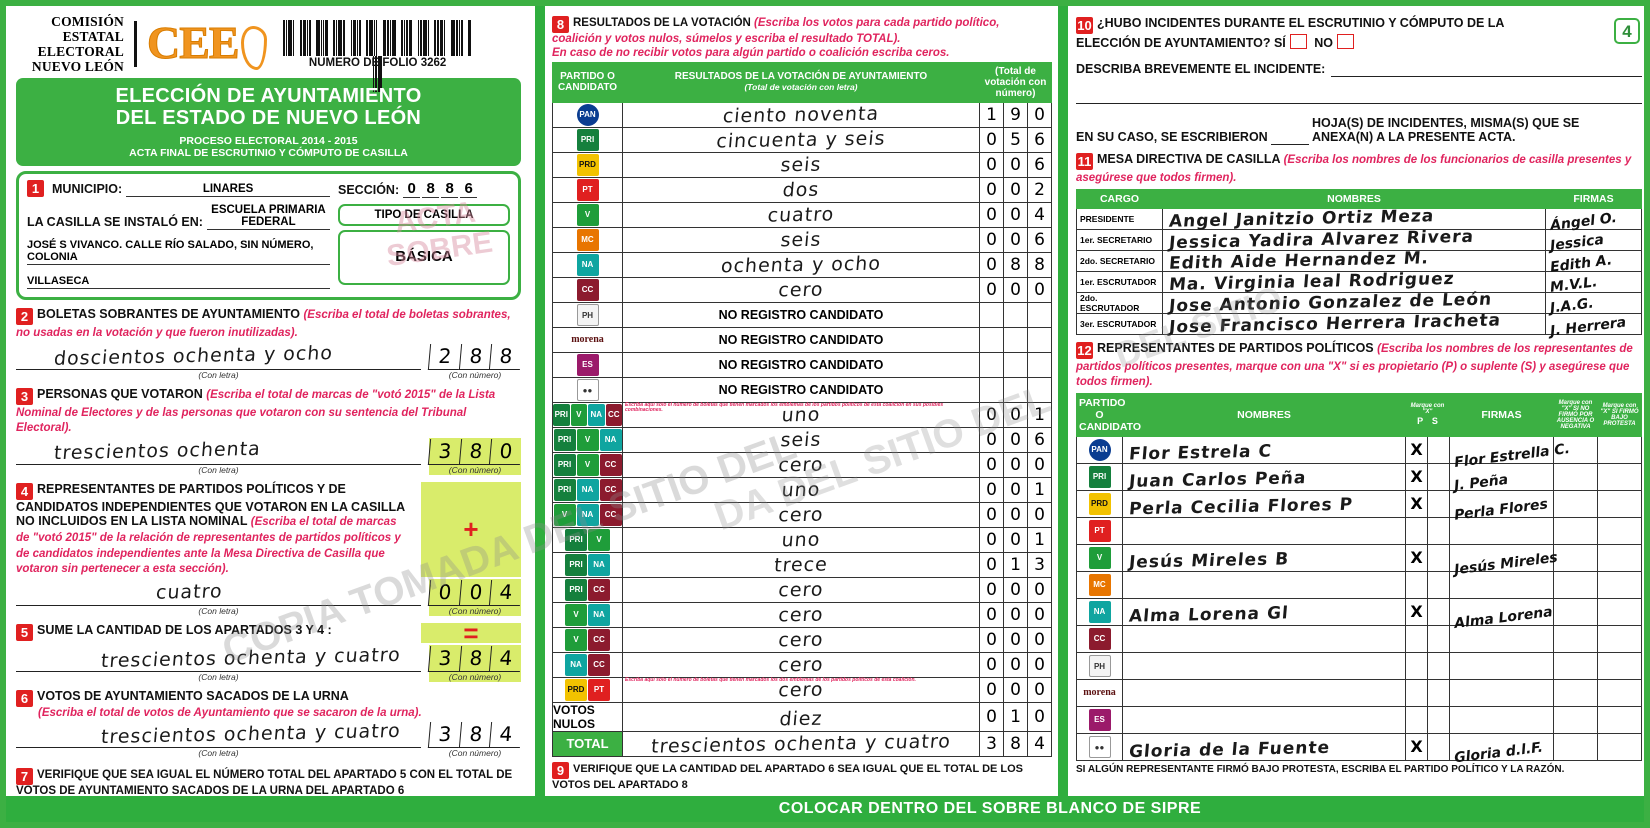 The width and height of the screenshot is (1650, 828). Describe the element at coordinates (1501, 749) in the screenshot. I see `rep-firma: Gloria d.l.F.` at that location.